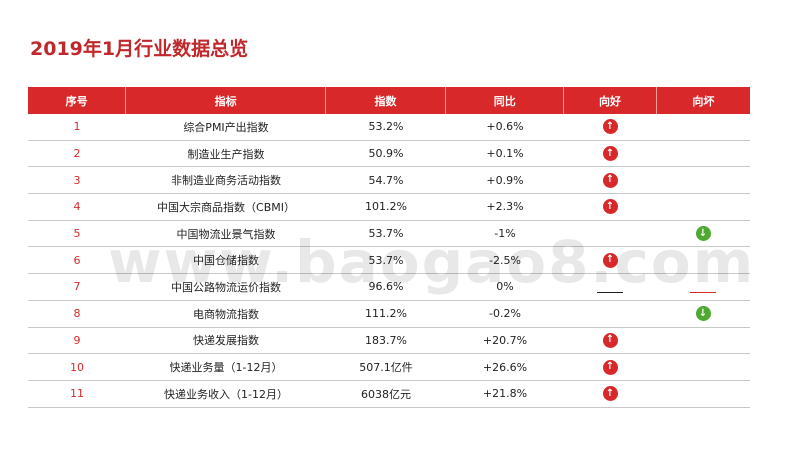 The width and height of the screenshot is (800, 450). I want to click on row-indicator: 制造业生产指数, so click(226, 154).